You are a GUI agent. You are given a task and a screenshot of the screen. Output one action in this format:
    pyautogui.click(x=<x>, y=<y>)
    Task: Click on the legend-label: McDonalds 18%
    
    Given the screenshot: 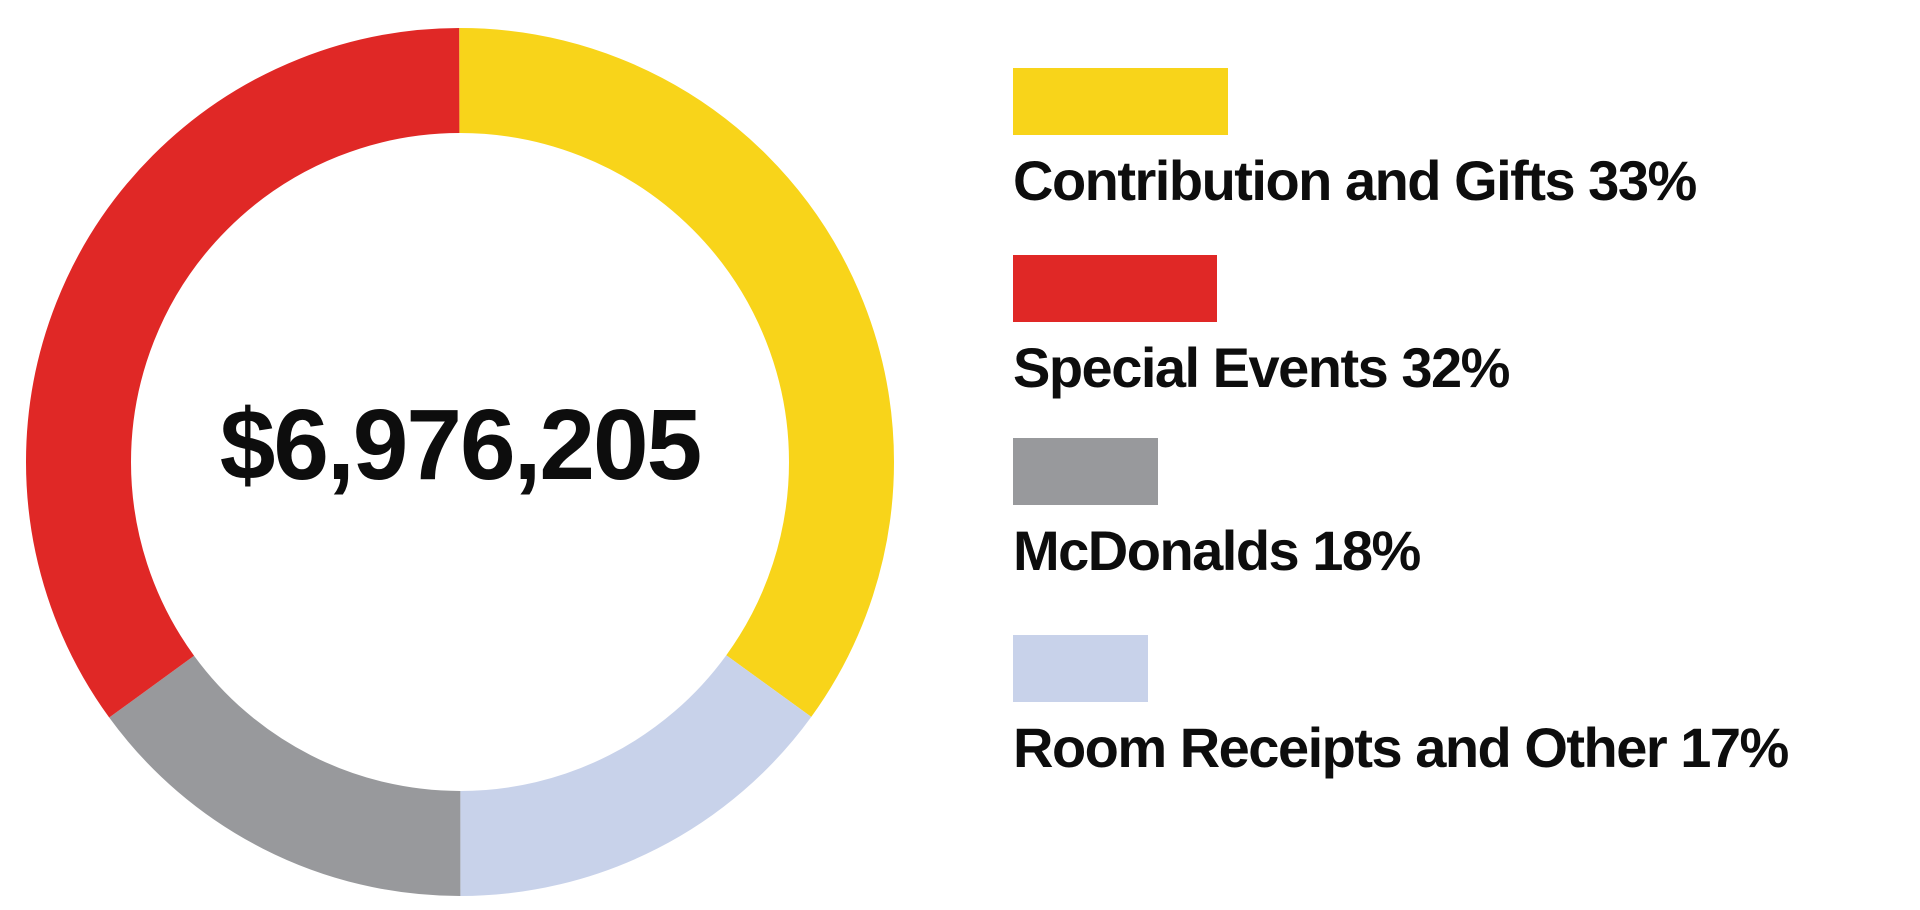 What is the action you would take?
    pyautogui.click(x=1217, y=550)
    